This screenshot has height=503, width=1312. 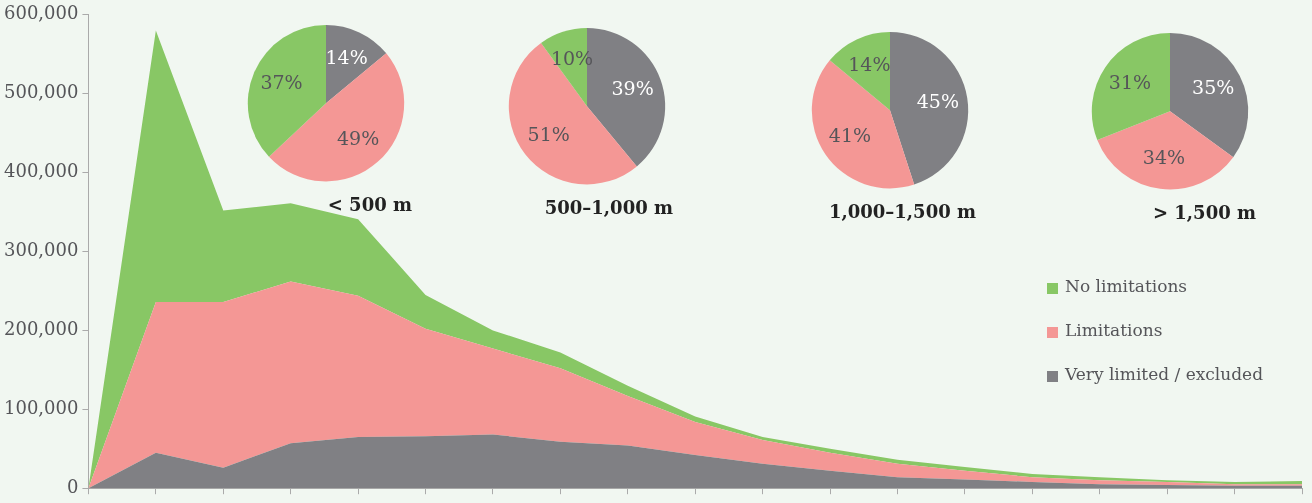 I want to click on data-label: 35%, so click(x=1213, y=87).